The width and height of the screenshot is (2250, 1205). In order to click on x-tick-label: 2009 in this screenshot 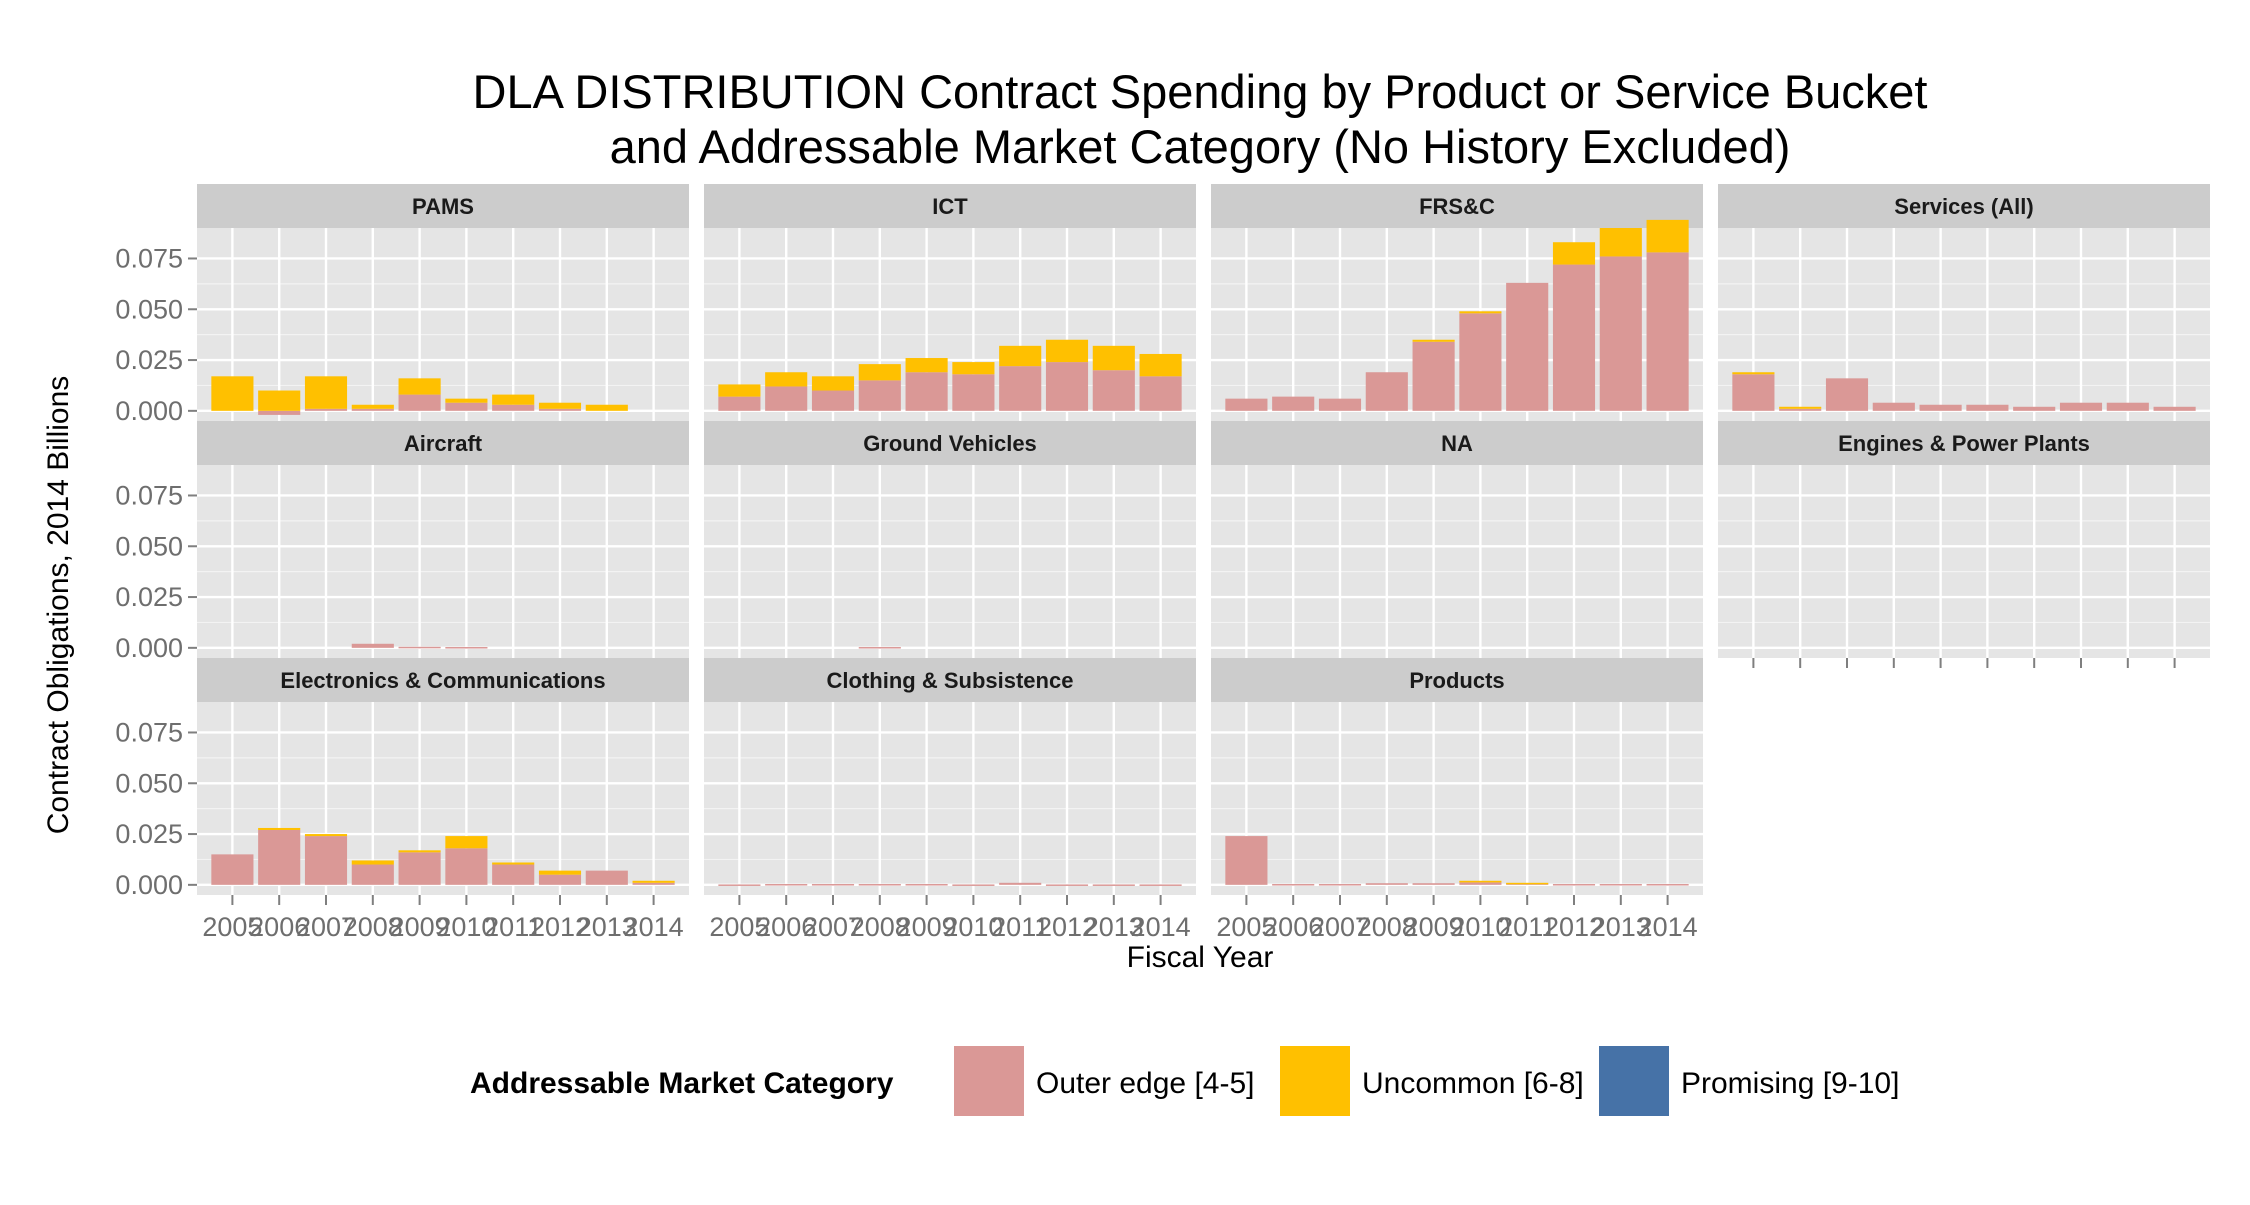, I will do `click(927, 927)`.